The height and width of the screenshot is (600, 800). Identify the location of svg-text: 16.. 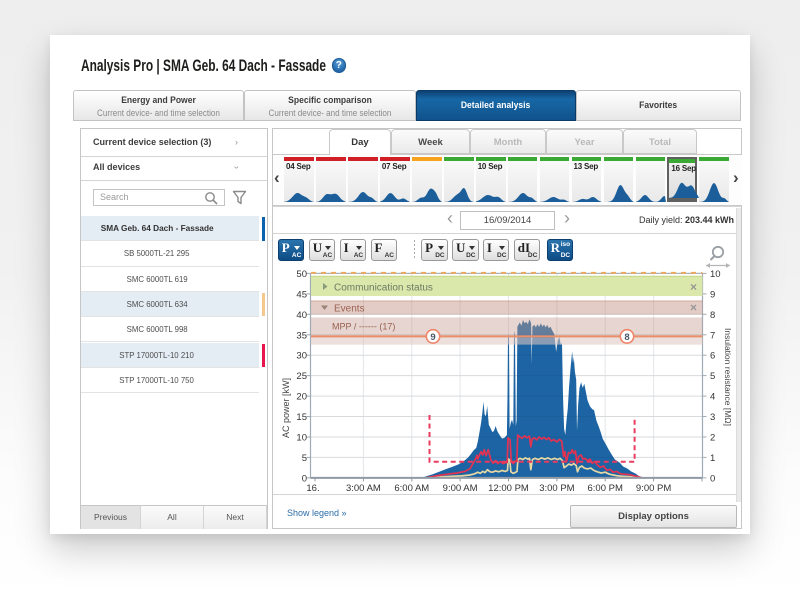
(312, 488).